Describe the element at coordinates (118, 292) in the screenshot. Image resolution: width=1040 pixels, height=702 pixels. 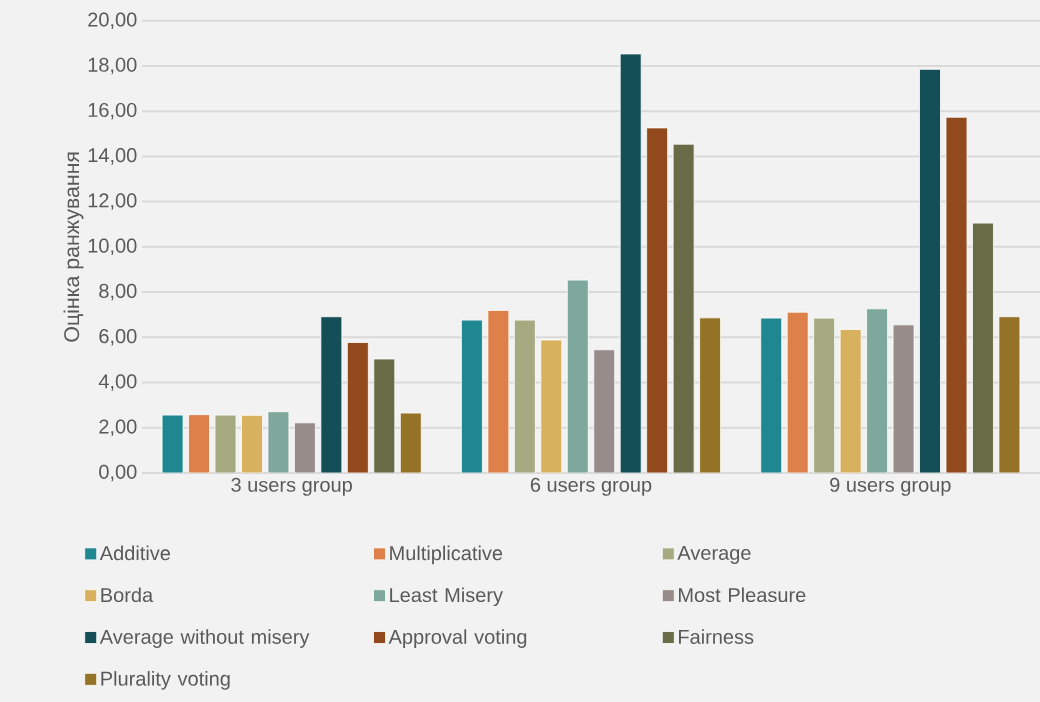
I see `y-tick-label: 8,00` at that location.